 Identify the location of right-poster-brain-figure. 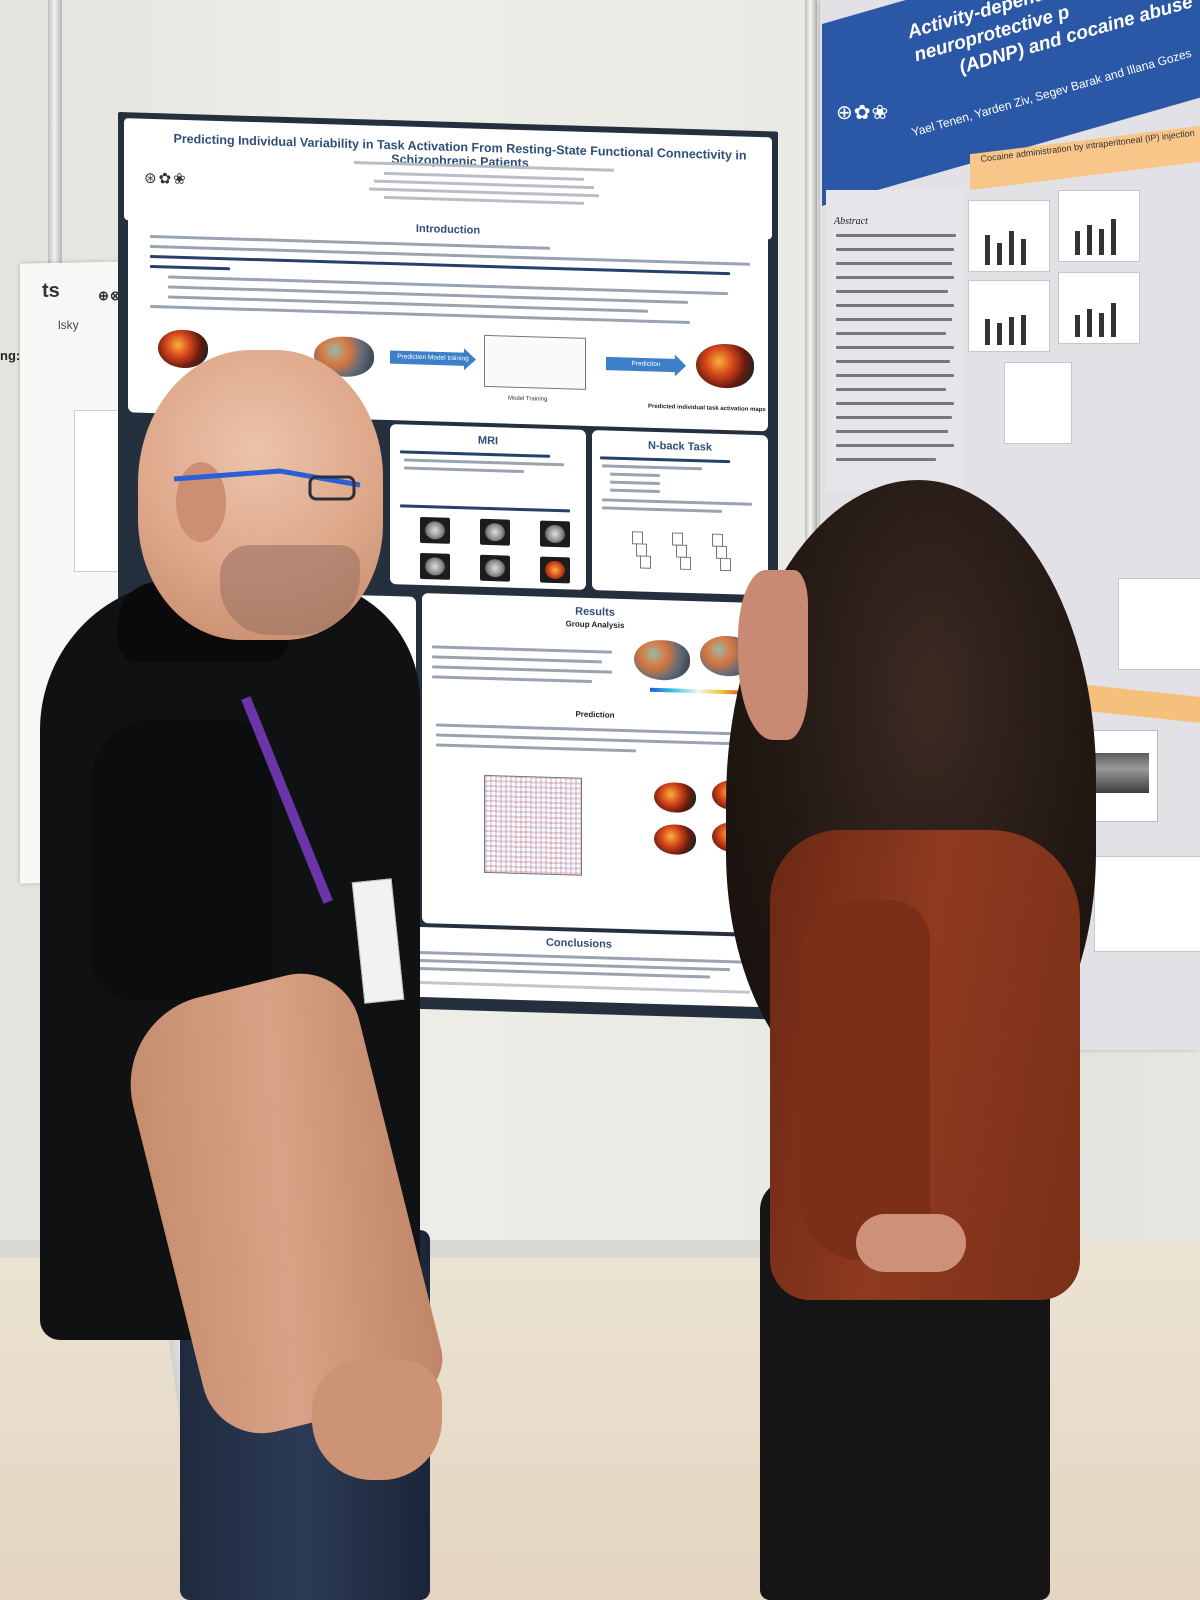
(1038, 403).